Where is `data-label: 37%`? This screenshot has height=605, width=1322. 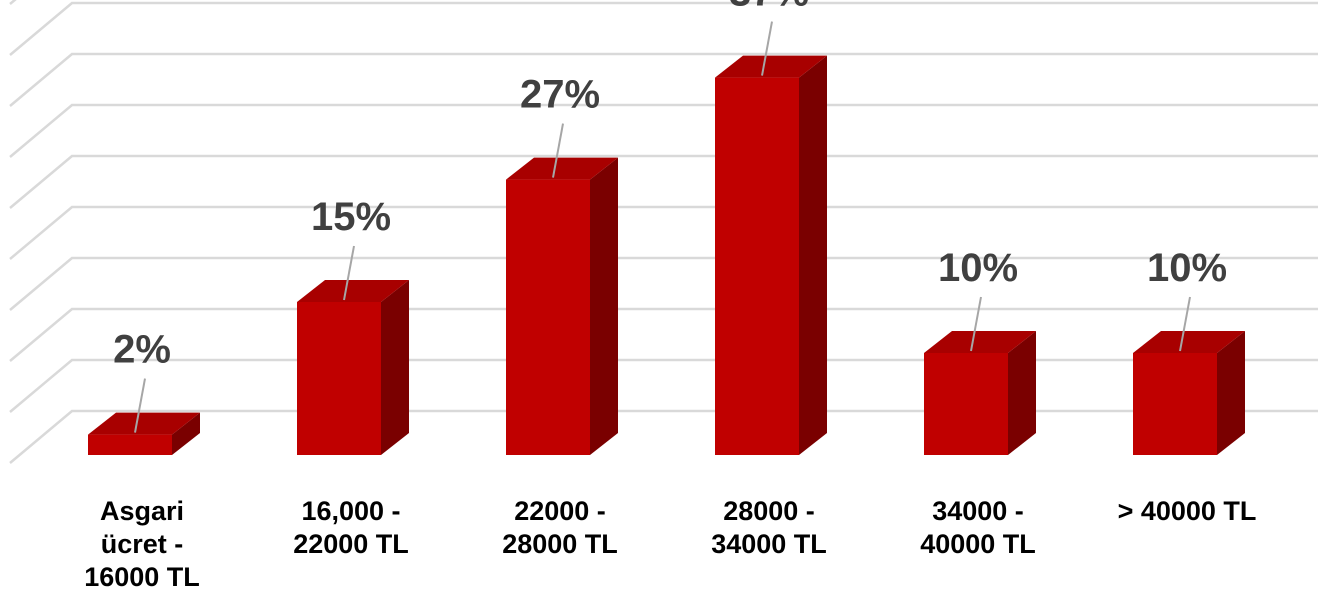 data-label: 37% is located at coordinates (769, 7).